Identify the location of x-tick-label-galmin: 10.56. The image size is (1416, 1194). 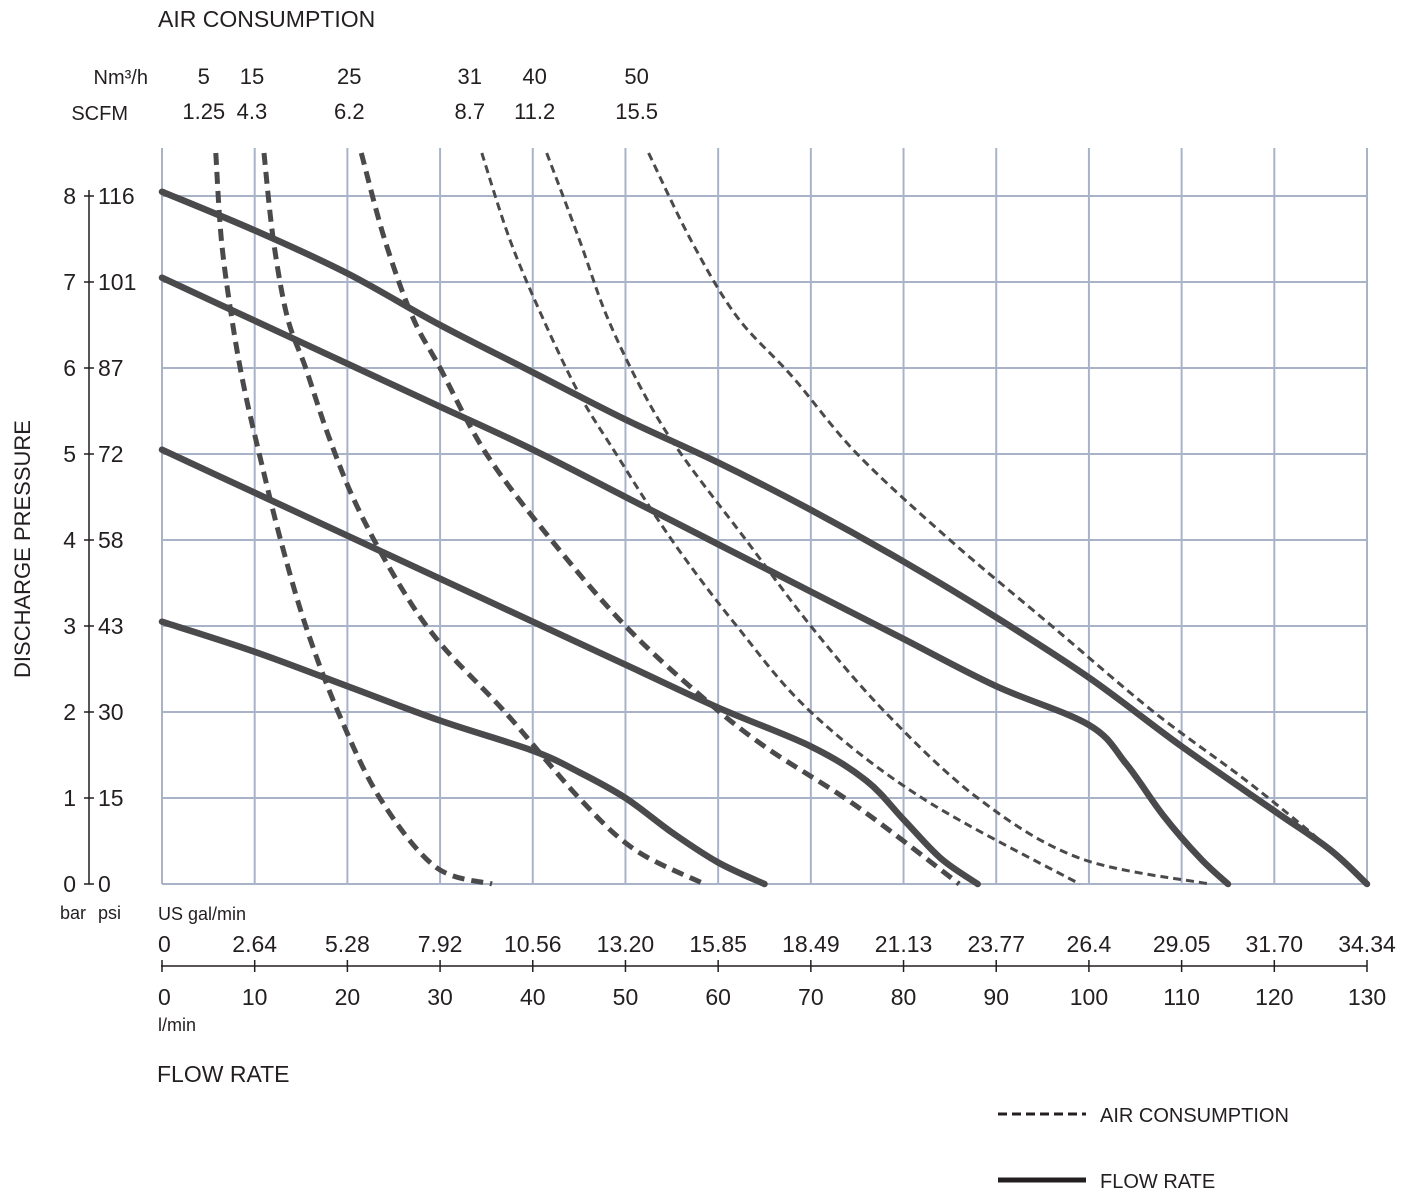
(533, 944).